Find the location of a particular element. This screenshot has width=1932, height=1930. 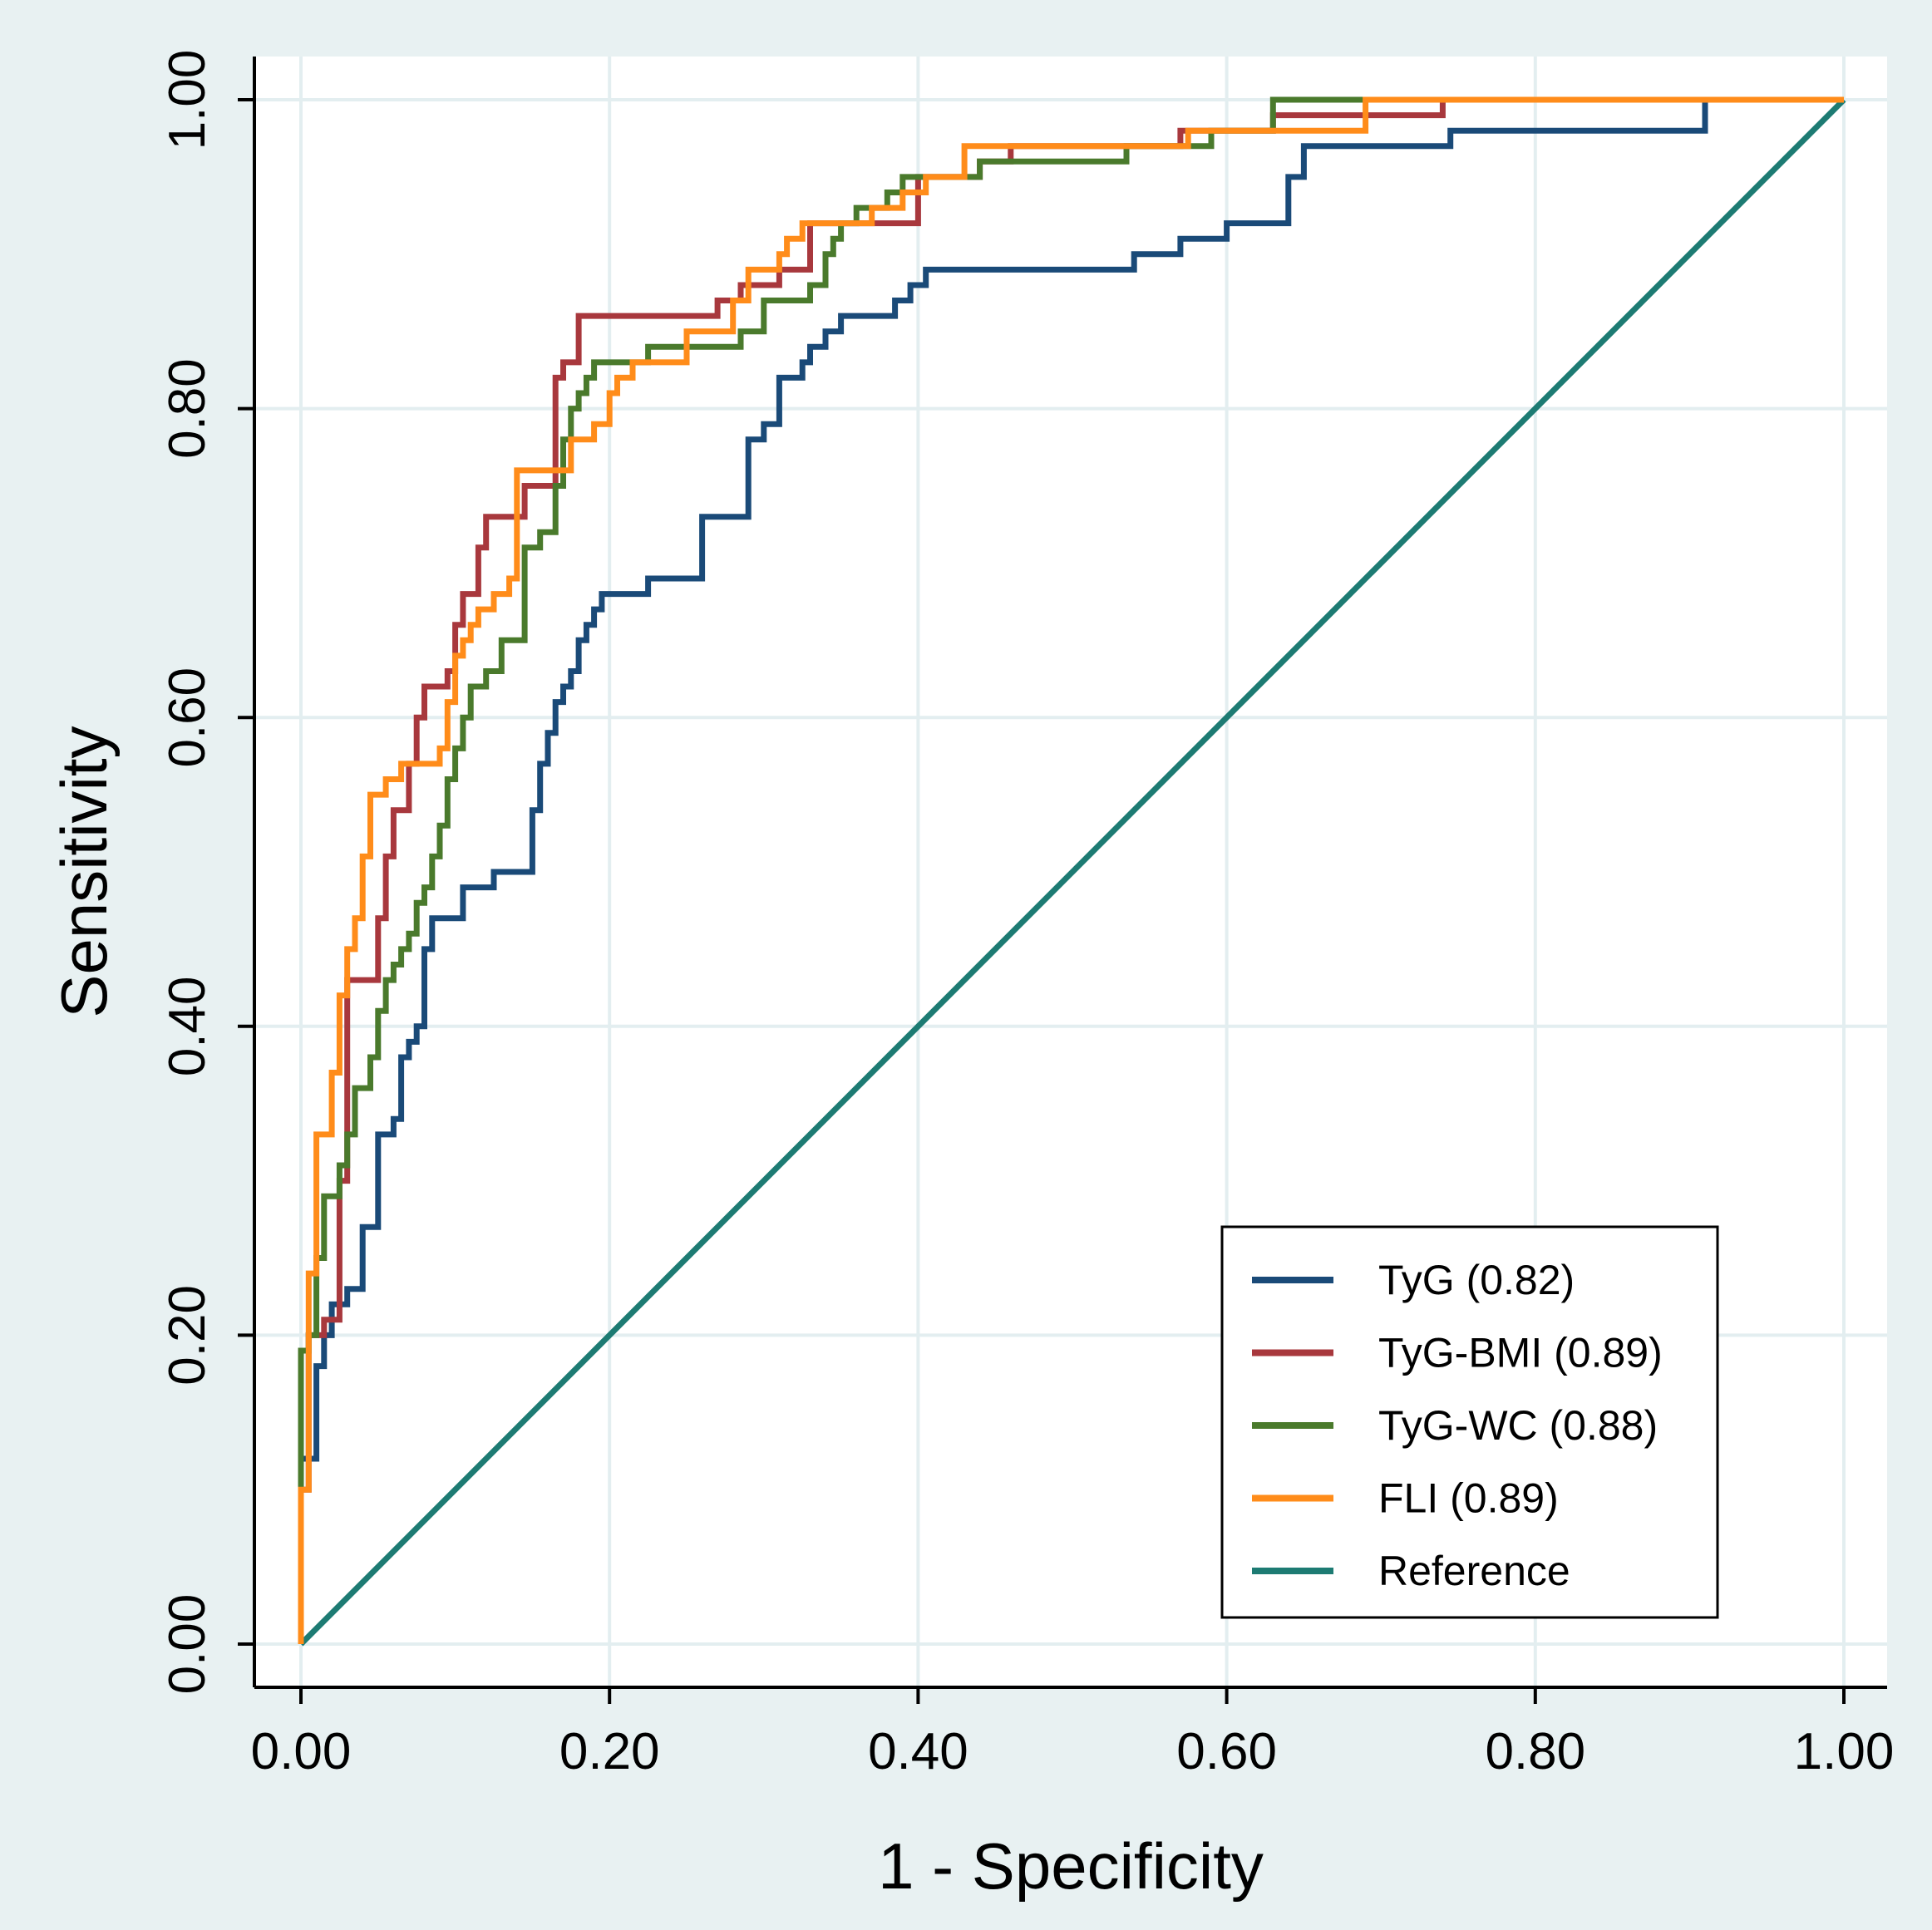

x-tick-label-1: 0.20 is located at coordinates (609, 1752).